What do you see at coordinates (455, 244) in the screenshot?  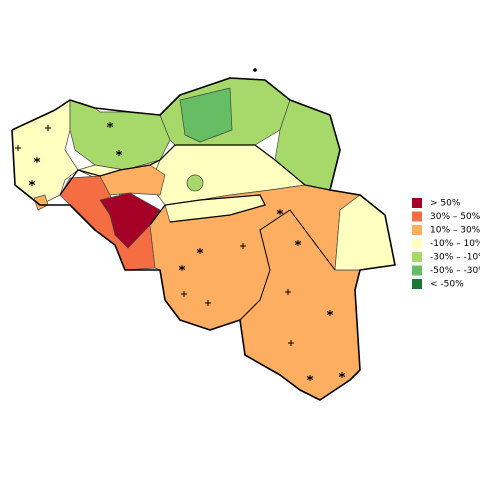 I see `legend-label: -10% – 10%` at bounding box center [455, 244].